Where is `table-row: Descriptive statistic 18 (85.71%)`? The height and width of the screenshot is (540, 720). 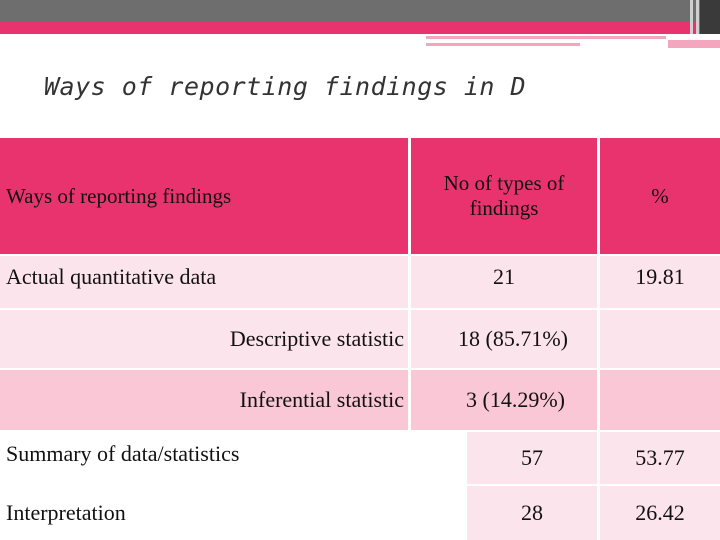 table-row: Descriptive statistic 18 (85.71%) is located at coordinates (360, 339).